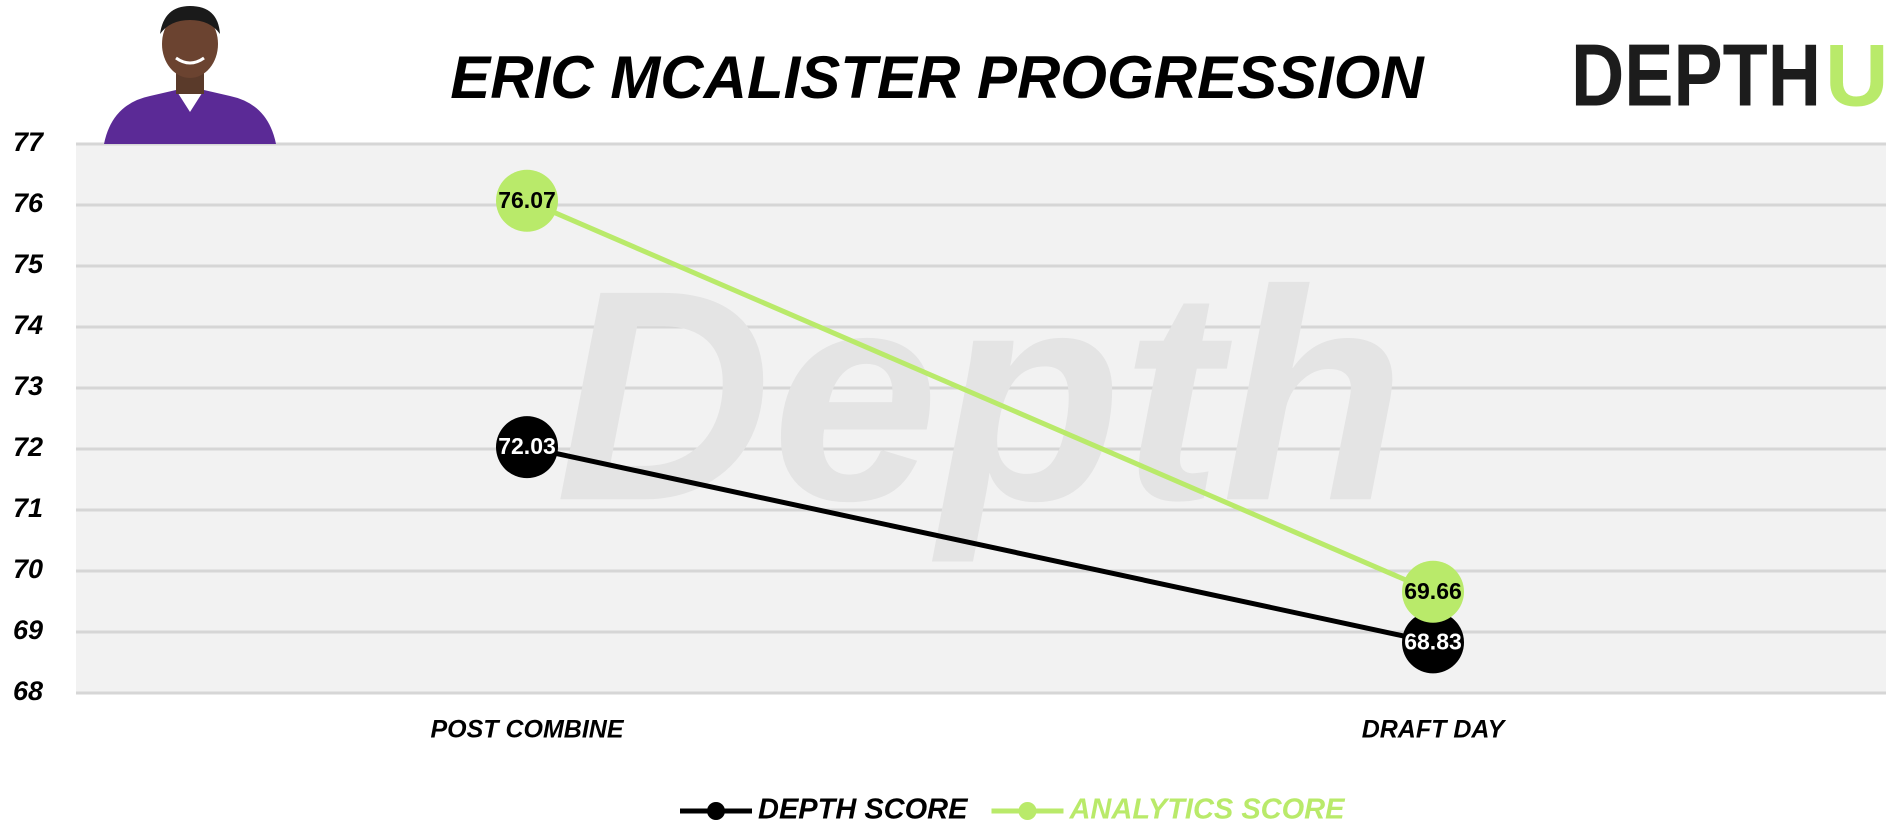 This screenshot has height=840, width=1898. Describe the element at coordinates (527, 730) in the screenshot. I see `x-tick-label: POST COMBINE` at that location.